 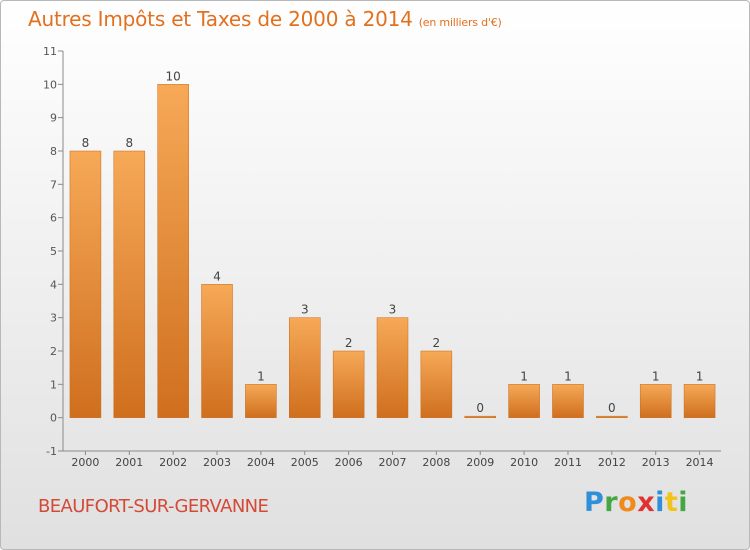 I want to click on x-tick-label: 2010, so click(x=524, y=462).